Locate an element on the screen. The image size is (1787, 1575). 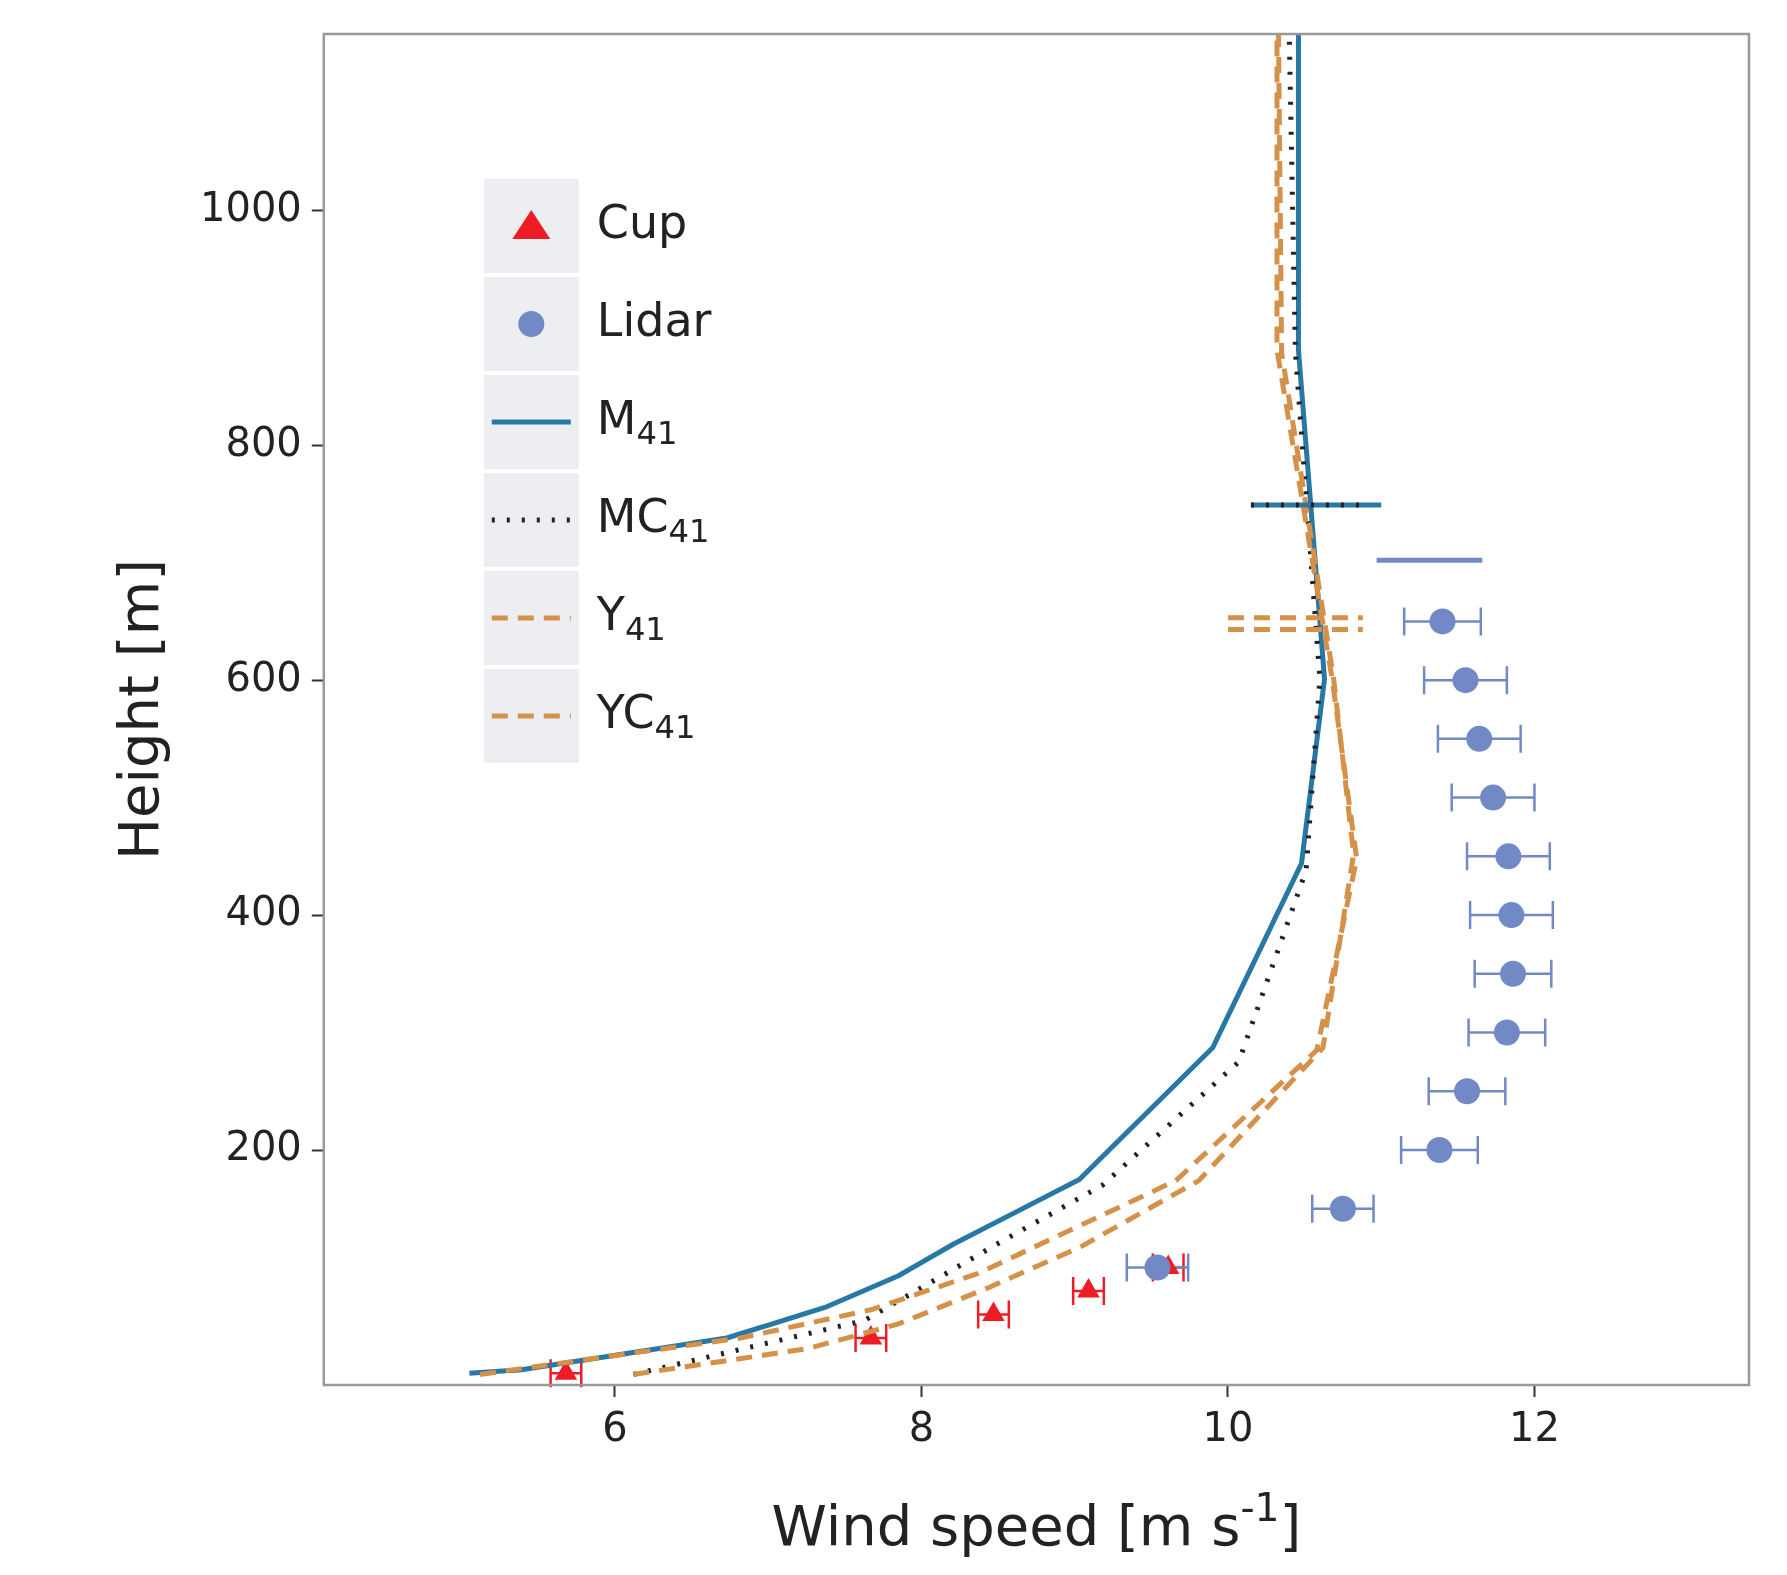
legend-label: Lidar is located at coordinates (654, 319).